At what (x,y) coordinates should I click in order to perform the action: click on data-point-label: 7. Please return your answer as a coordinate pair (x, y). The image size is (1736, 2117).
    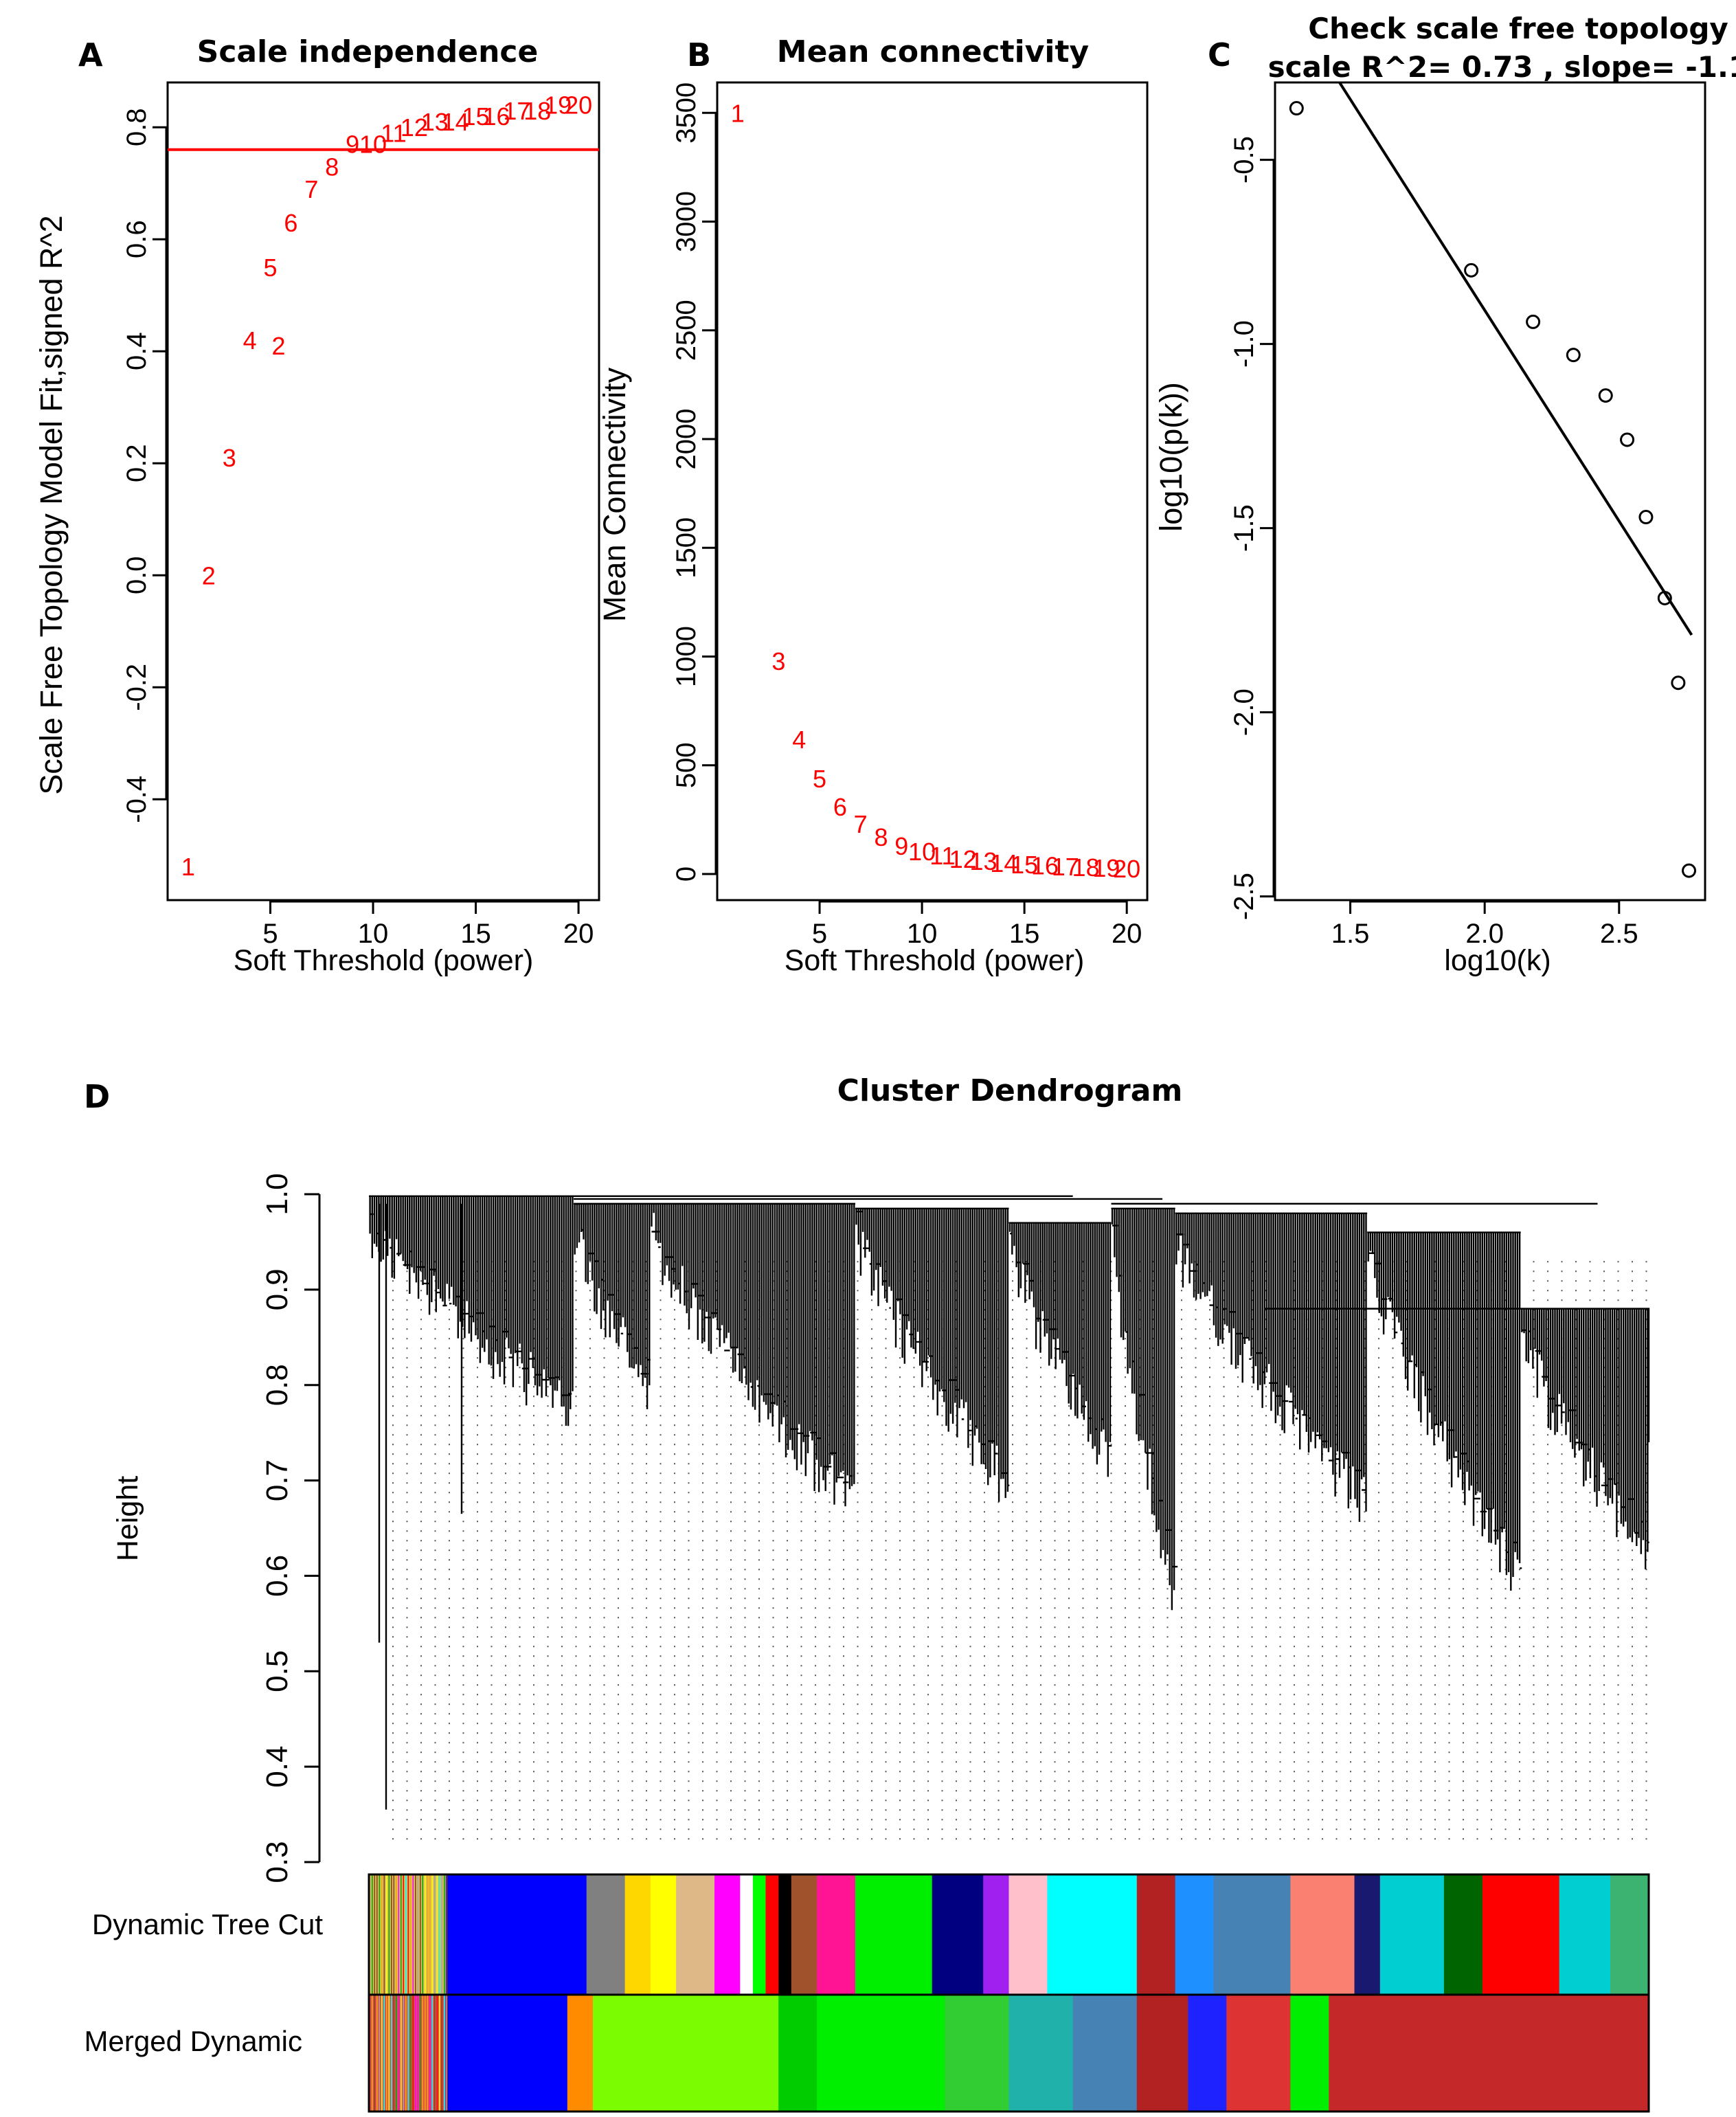
    Looking at the image, I should click on (311, 189).